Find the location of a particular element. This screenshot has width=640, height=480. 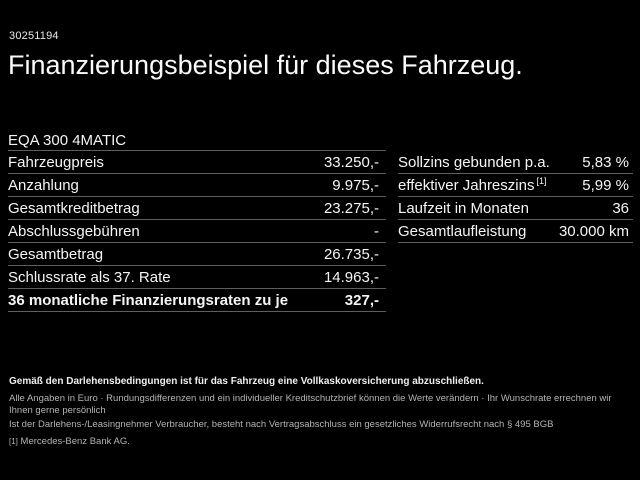

row-label: Laufzeit in Monaten is located at coordinates (463, 208).